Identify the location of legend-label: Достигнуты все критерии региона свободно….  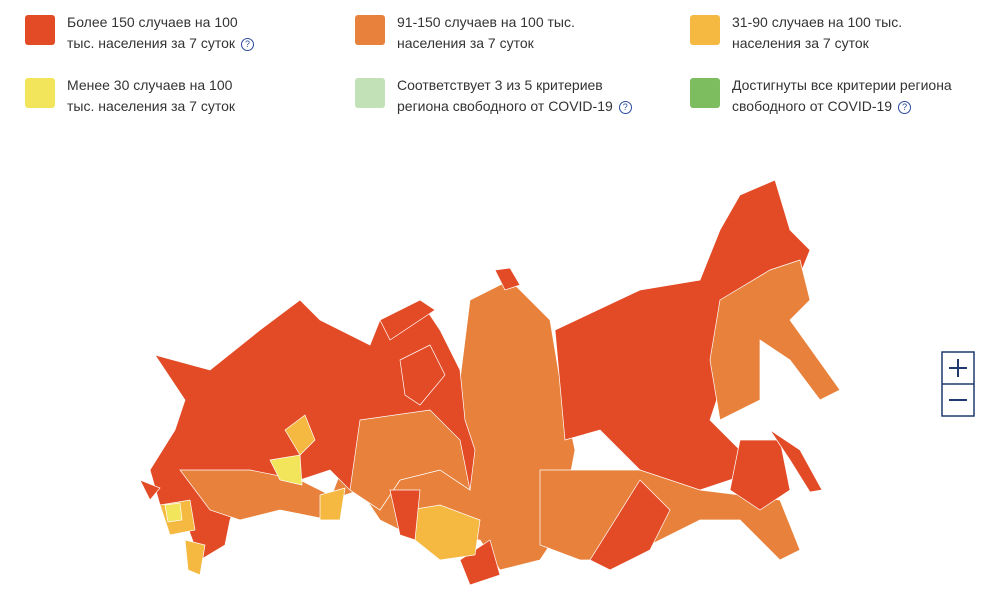
(842, 95).